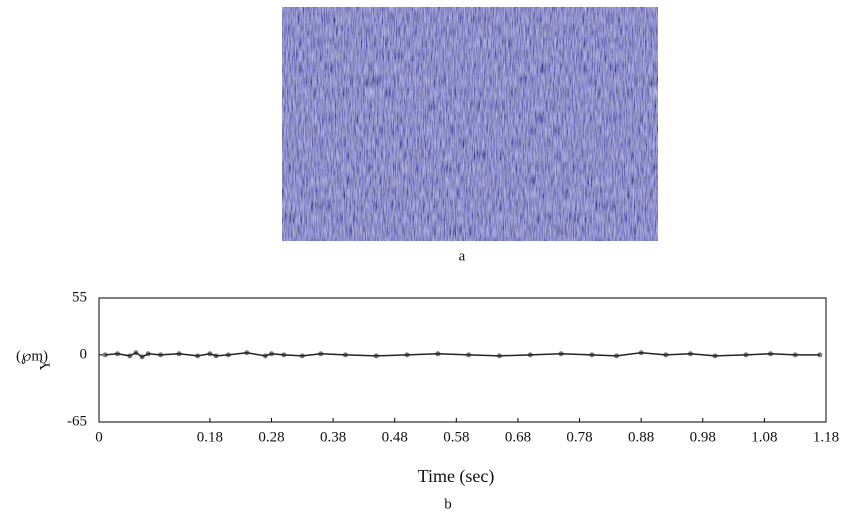 This screenshot has height=516, width=862. What do you see at coordinates (826, 437) in the screenshot?
I see `x-tick-label: 1.18` at bounding box center [826, 437].